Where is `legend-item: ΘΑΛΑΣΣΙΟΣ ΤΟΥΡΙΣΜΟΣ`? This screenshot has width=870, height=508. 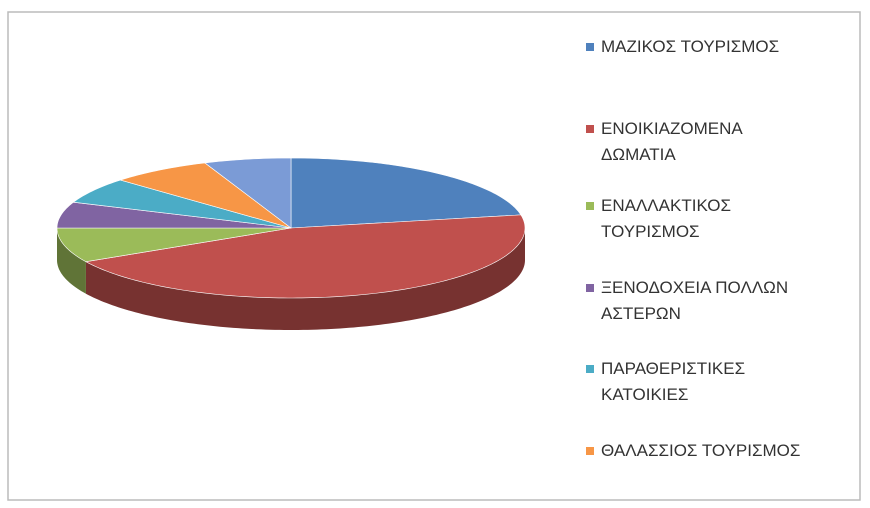
legend-item: ΘΑΛΑΣΣΙΟΣ ΤΟΥΡΙΣΜΟΣ is located at coordinates (701, 451).